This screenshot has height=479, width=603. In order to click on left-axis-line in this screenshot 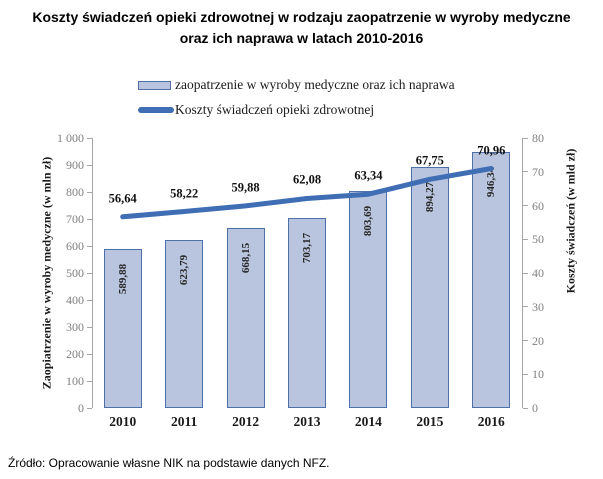, I will do `click(92, 273)`.